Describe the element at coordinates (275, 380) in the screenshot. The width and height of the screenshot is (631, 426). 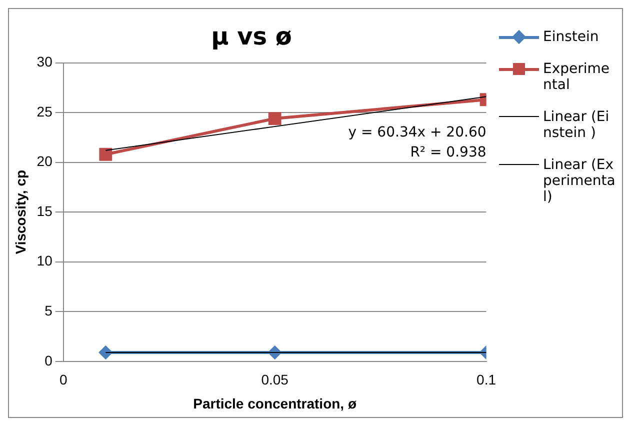
I see `x-tick-label: 0.05` at that location.